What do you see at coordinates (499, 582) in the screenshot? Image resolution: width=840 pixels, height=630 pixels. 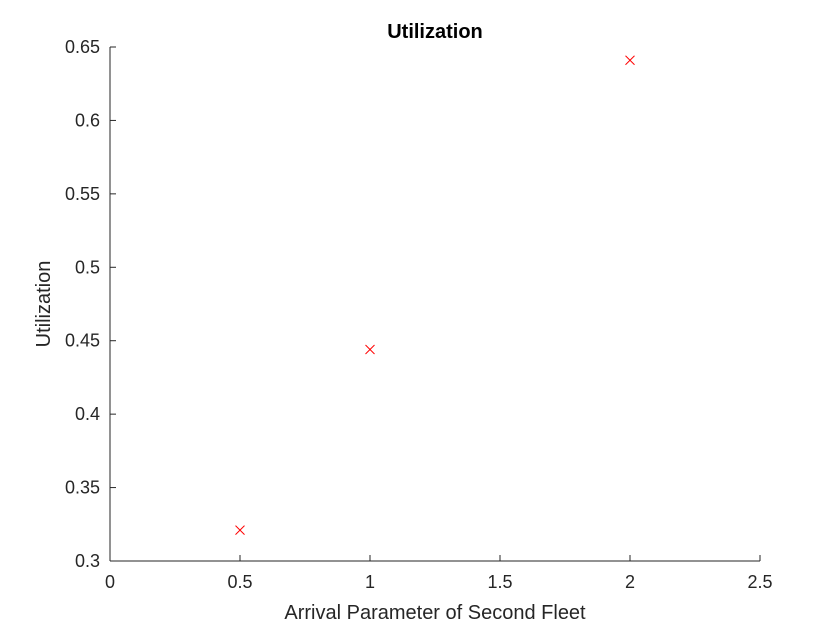 I see `x-tick-label: 1.5` at bounding box center [499, 582].